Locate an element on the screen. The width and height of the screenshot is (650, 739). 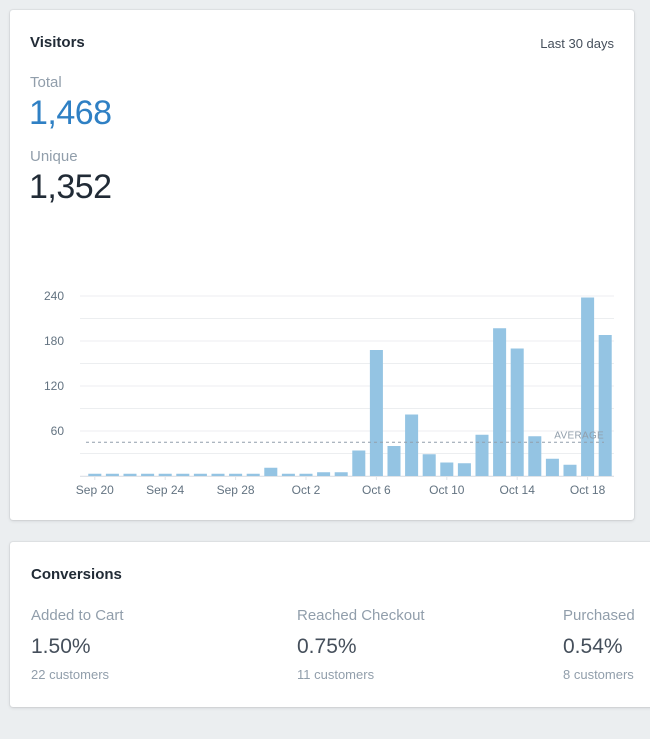
x-tick-label: Sep 28 is located at coordinates (236, 490).